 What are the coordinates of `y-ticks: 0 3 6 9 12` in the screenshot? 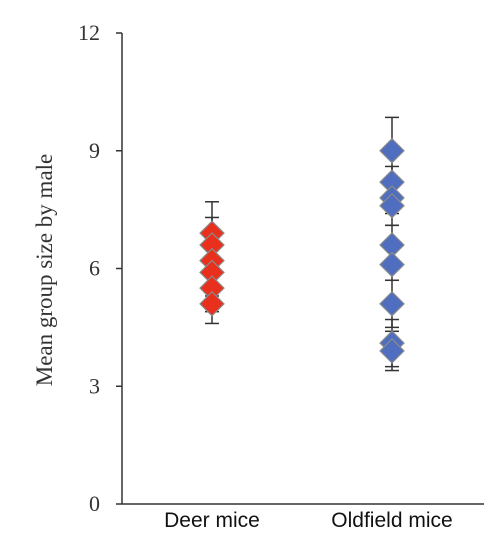 It's located at (100, 268).